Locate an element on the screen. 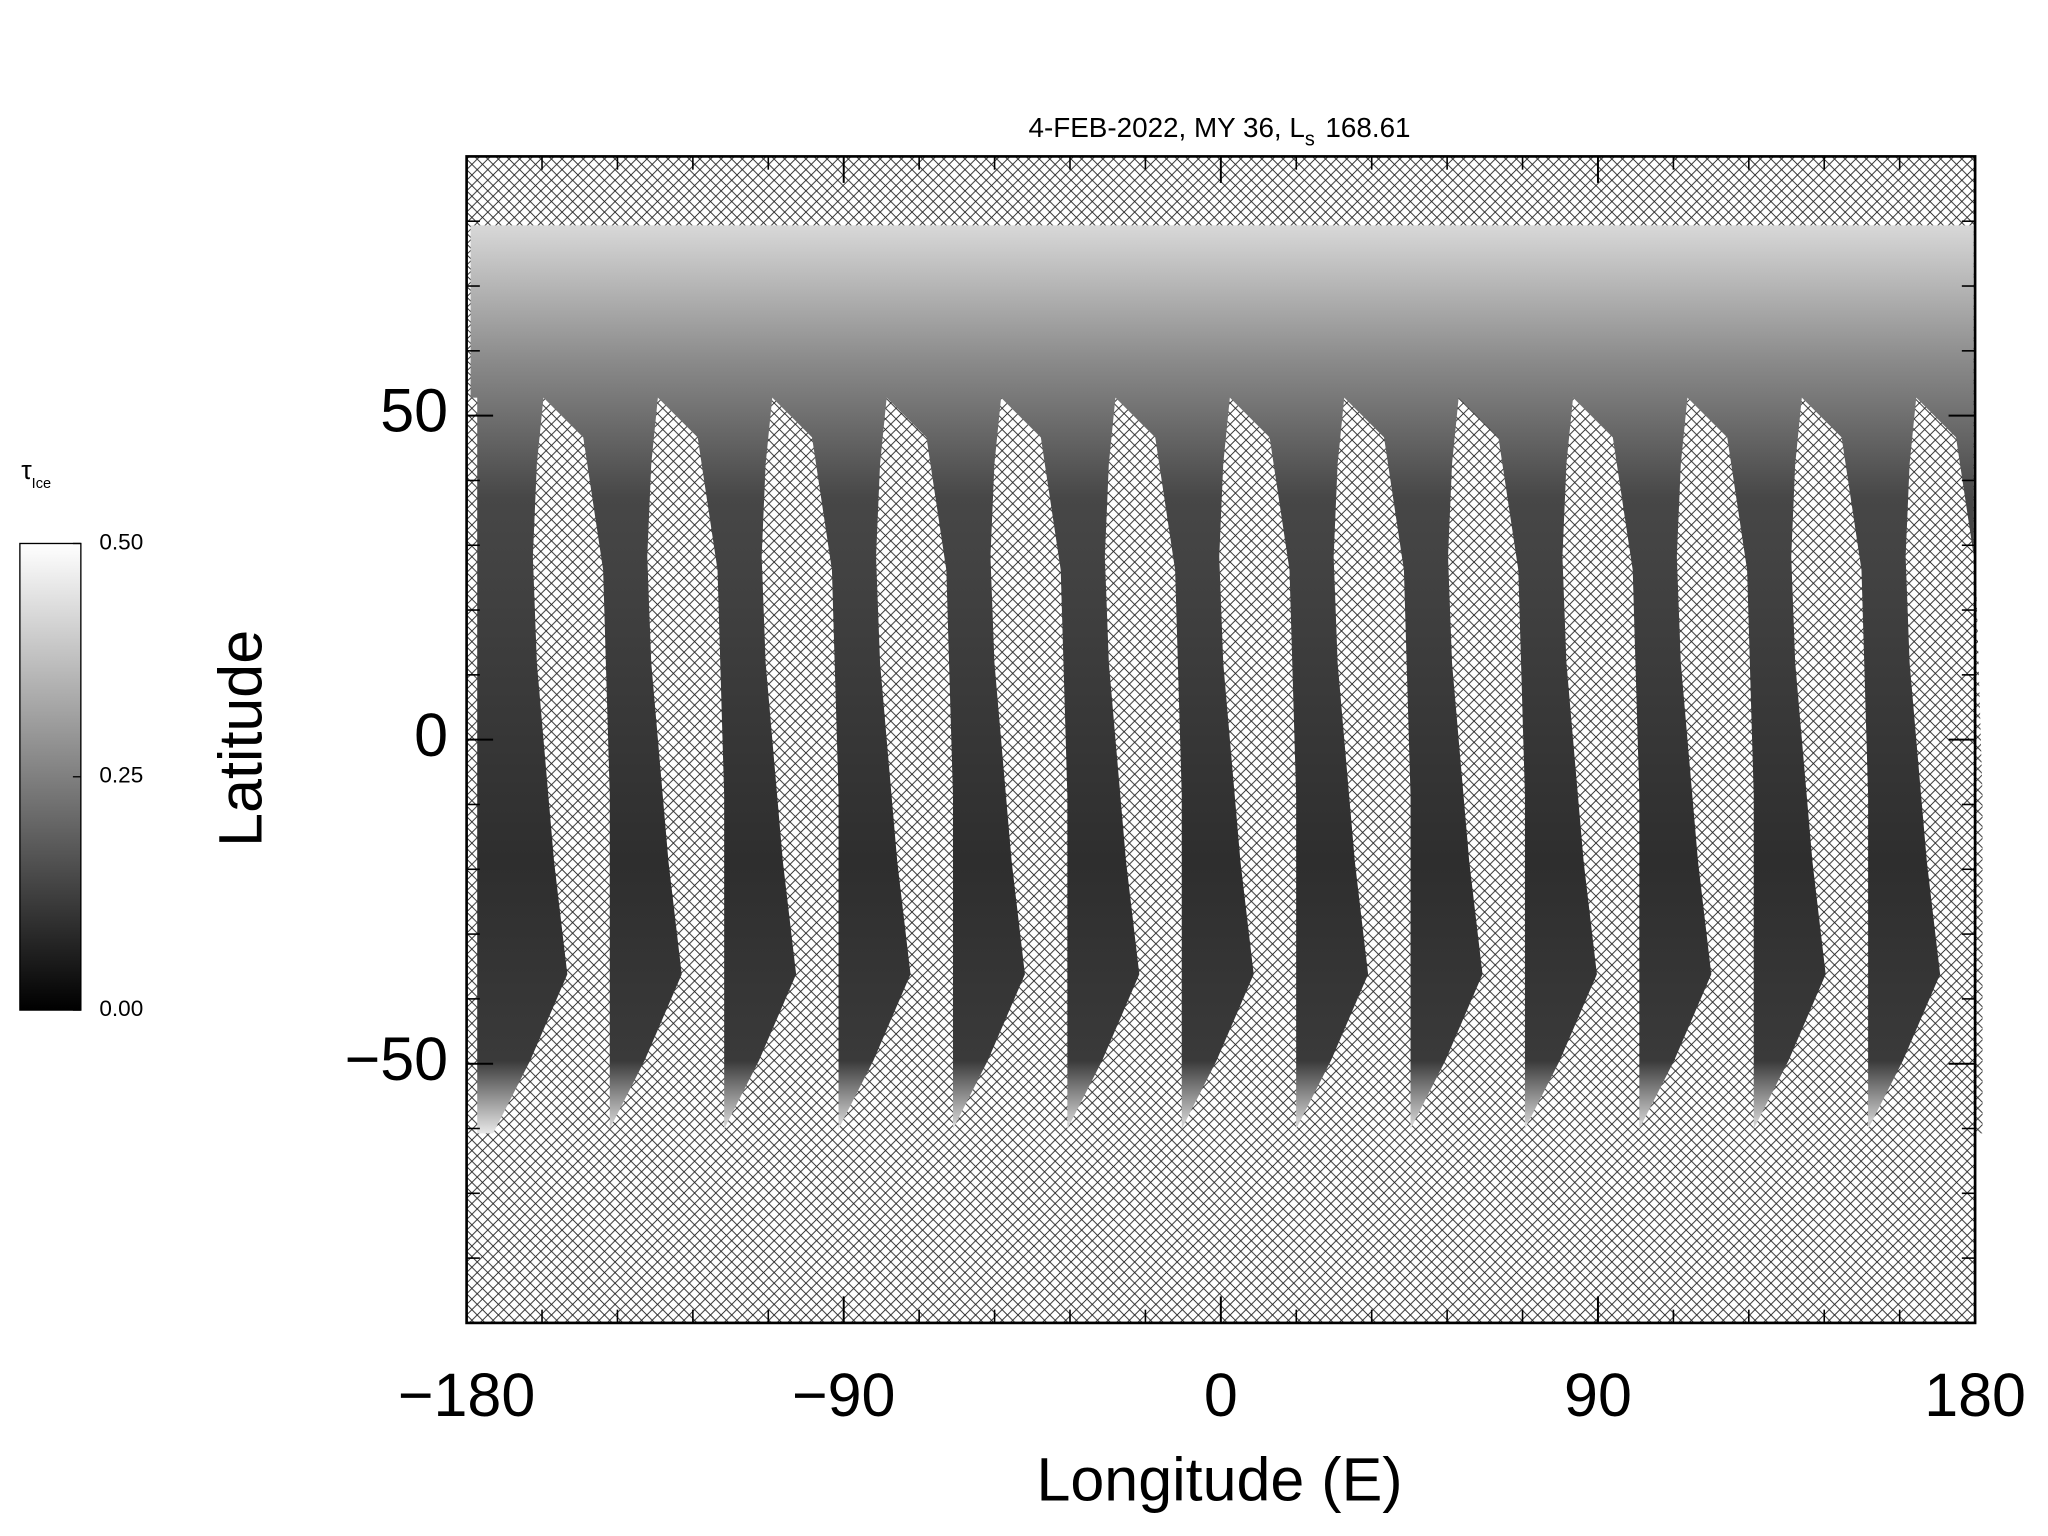  colorbar-subscript: Ice is located at coordinates (41, 484).